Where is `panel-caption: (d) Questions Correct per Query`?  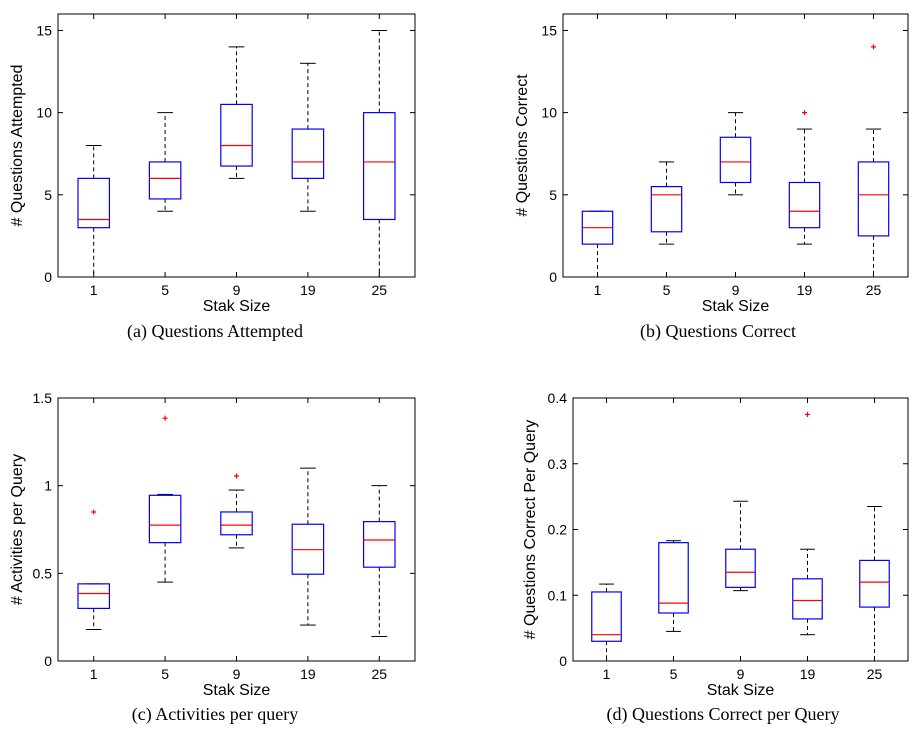
panel-caption: (d) Questions Correct per Query is located at coordinates (723, 714).